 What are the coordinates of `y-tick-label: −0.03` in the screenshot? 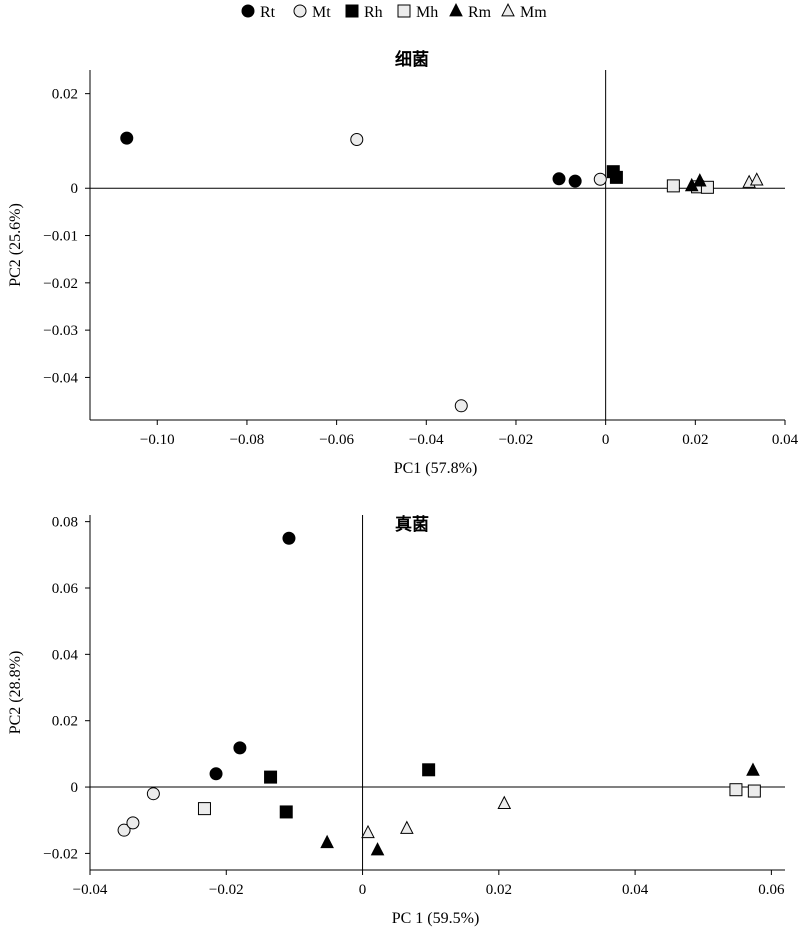 It's located at (60, 331).